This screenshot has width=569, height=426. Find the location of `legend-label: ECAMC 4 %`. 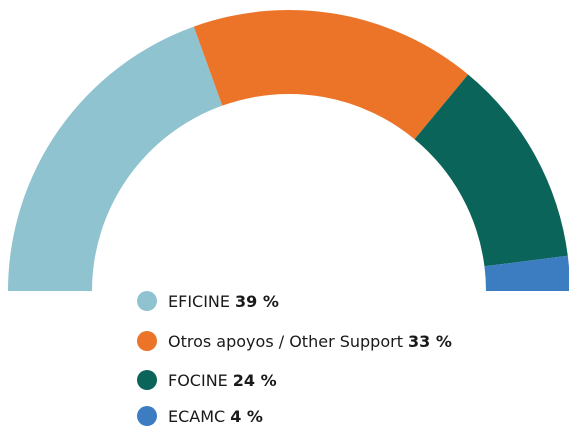

legend-label: ECAMC 4 % is located at coordinates (215, 416).